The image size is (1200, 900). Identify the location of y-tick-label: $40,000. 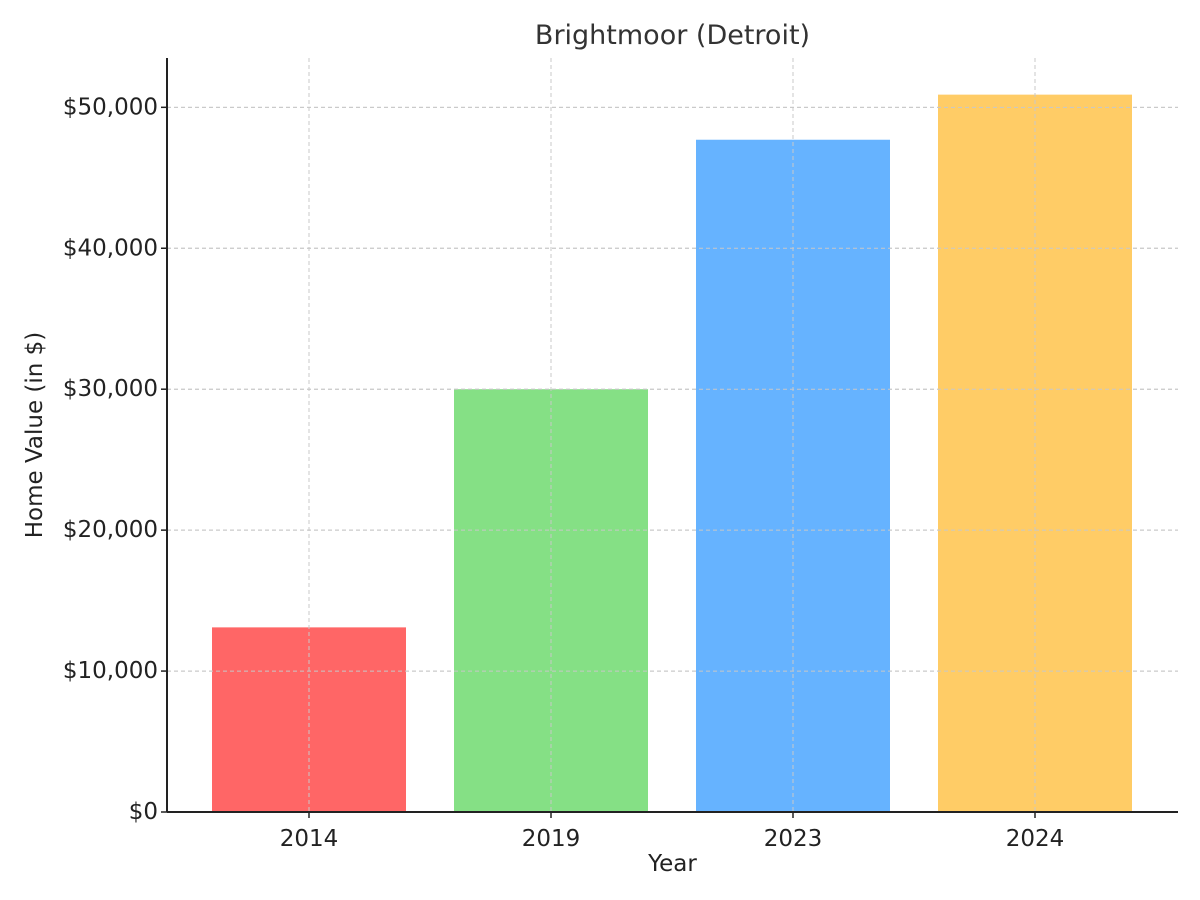
(110, 248).